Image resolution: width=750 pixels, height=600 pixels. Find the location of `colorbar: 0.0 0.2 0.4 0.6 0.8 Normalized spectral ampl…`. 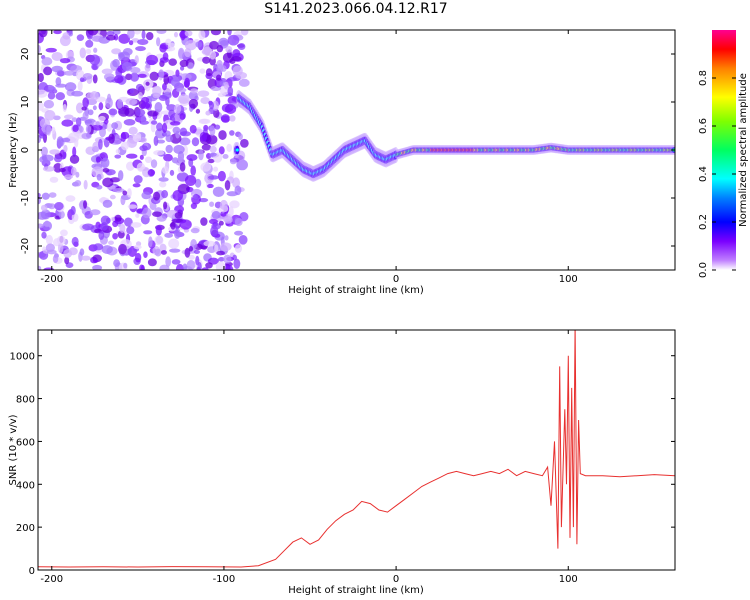

colorbar: 0.0 0.2 0.4 0.6 0.8 Normalized spectral ampl… is located at coordinates (723, 154).